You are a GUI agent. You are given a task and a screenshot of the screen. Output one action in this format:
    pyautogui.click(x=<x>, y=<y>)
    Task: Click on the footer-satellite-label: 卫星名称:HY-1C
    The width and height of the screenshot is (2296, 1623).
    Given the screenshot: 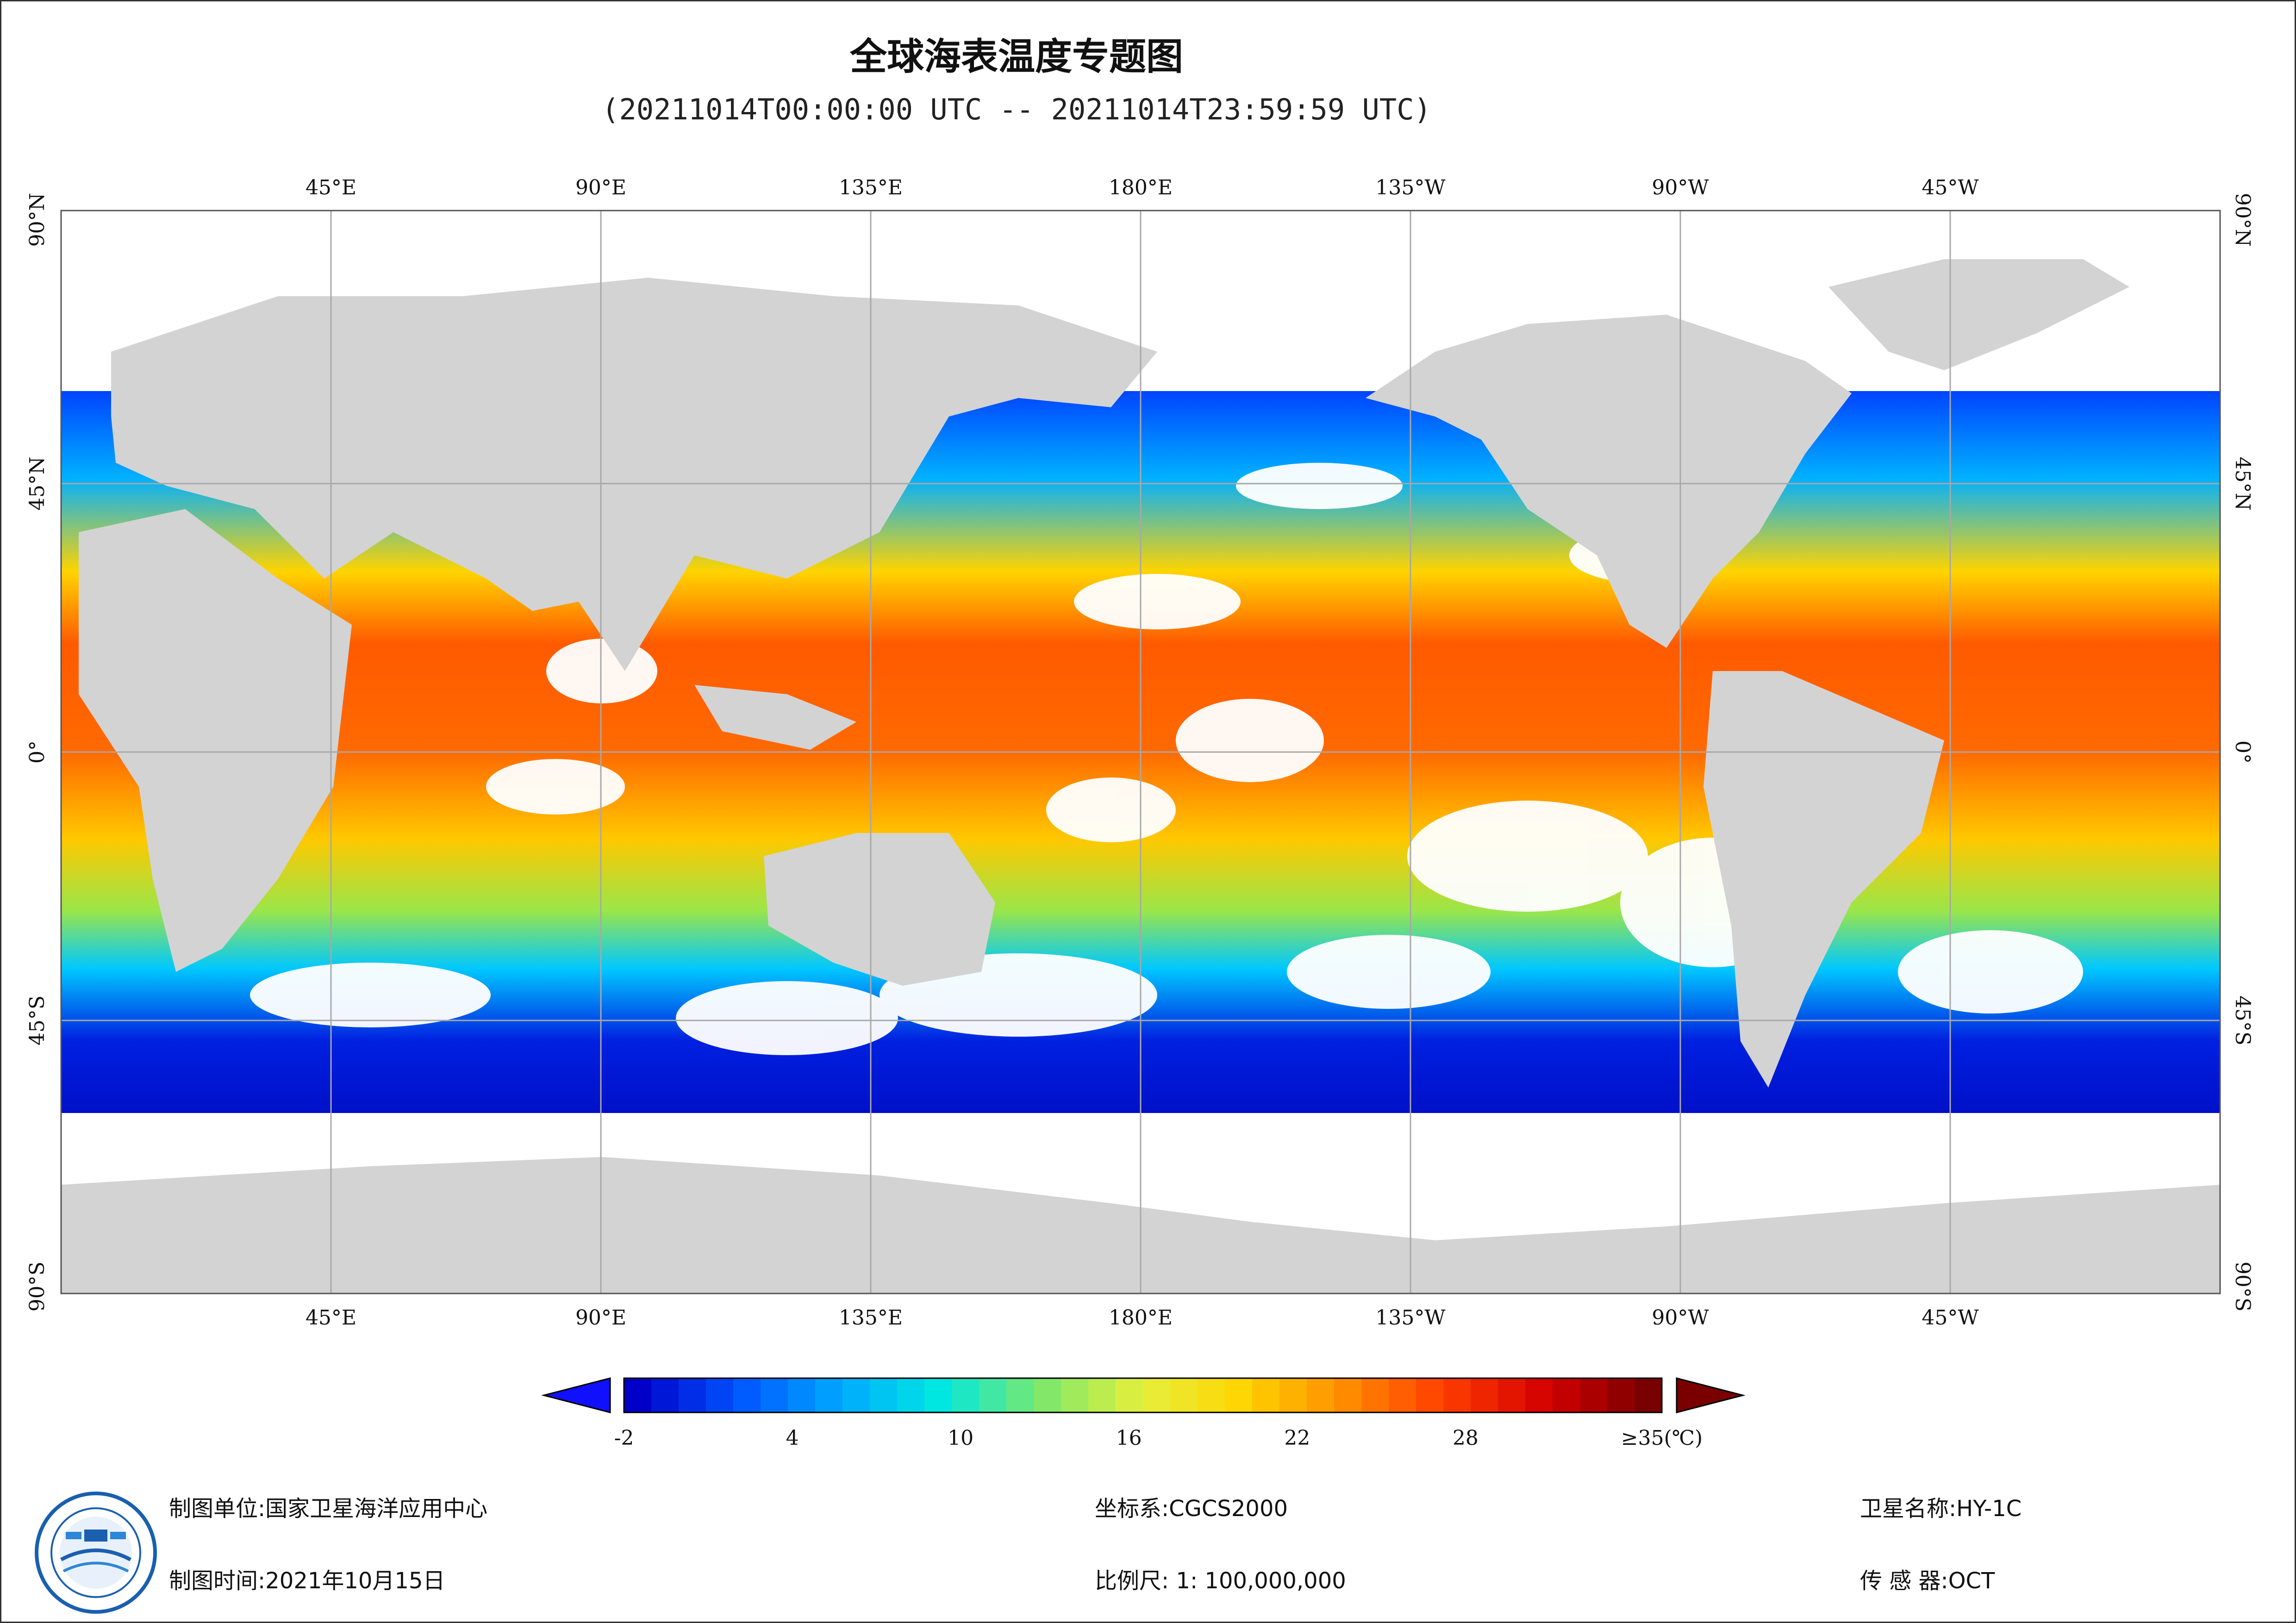 What is the action you would take?
    pyautogui.click(x=1941, y=1509)
    